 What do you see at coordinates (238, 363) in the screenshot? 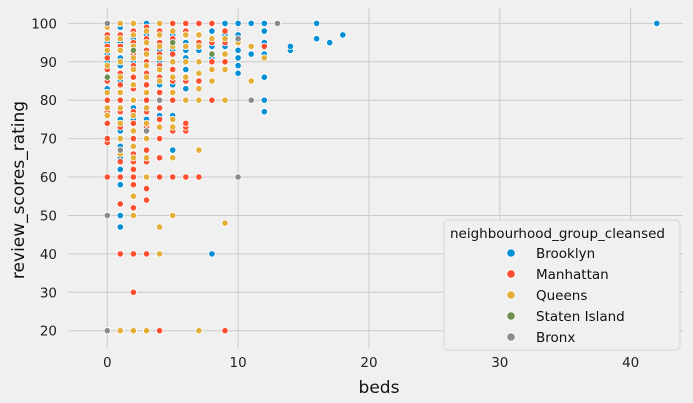
I see `x-tick-label: 10` at bounding box center [238, 363].